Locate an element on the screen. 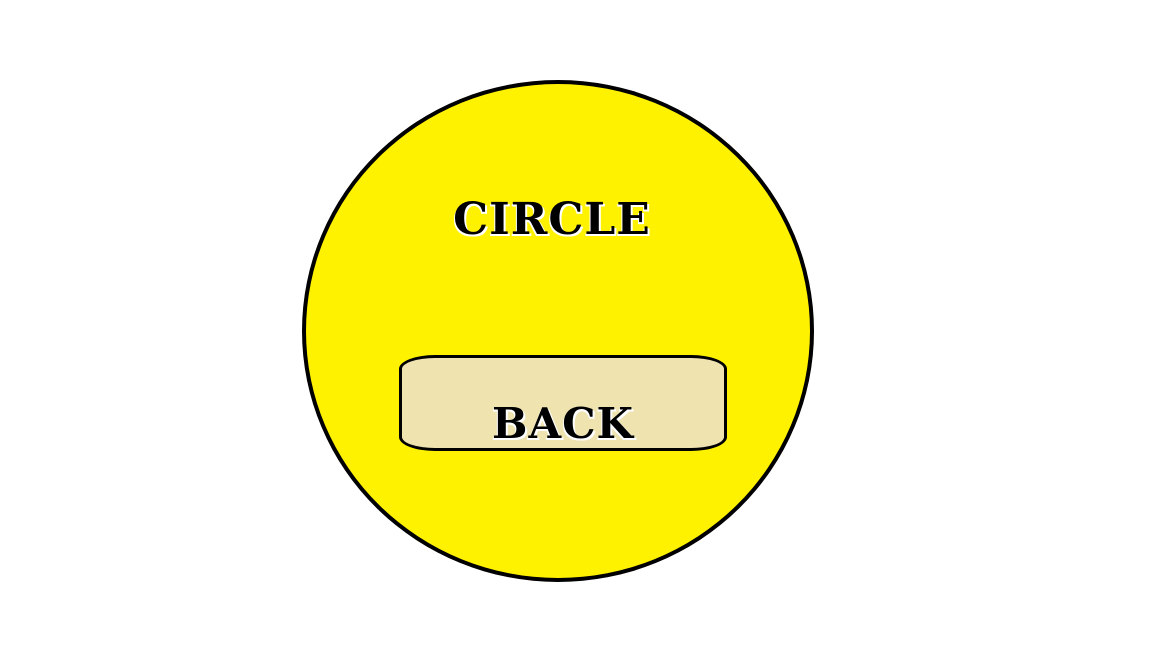 This screenshot has width=1152, height=648. page-title: CIRCLE is located at coordinates (552, 219).